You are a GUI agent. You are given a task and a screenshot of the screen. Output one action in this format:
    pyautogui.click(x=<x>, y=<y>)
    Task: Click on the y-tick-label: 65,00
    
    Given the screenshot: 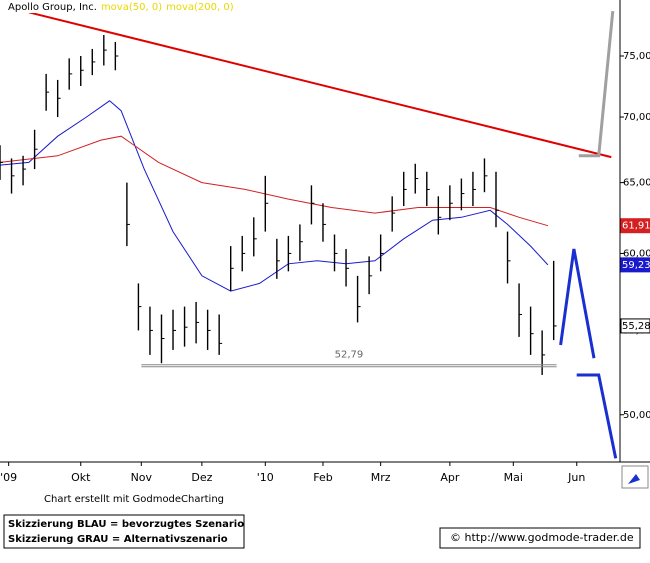 What is the action you would take?
    pyautogui.click(x=636, y=183)
    